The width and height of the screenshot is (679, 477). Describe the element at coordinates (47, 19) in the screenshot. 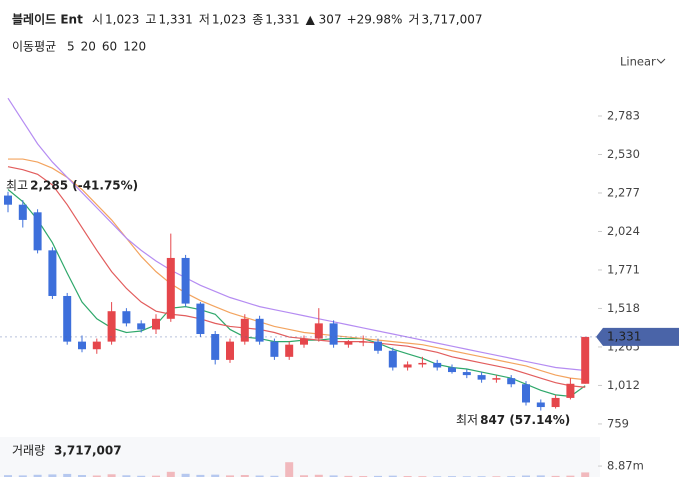

I see `stock-name: 블레이드 Ent` at that location.